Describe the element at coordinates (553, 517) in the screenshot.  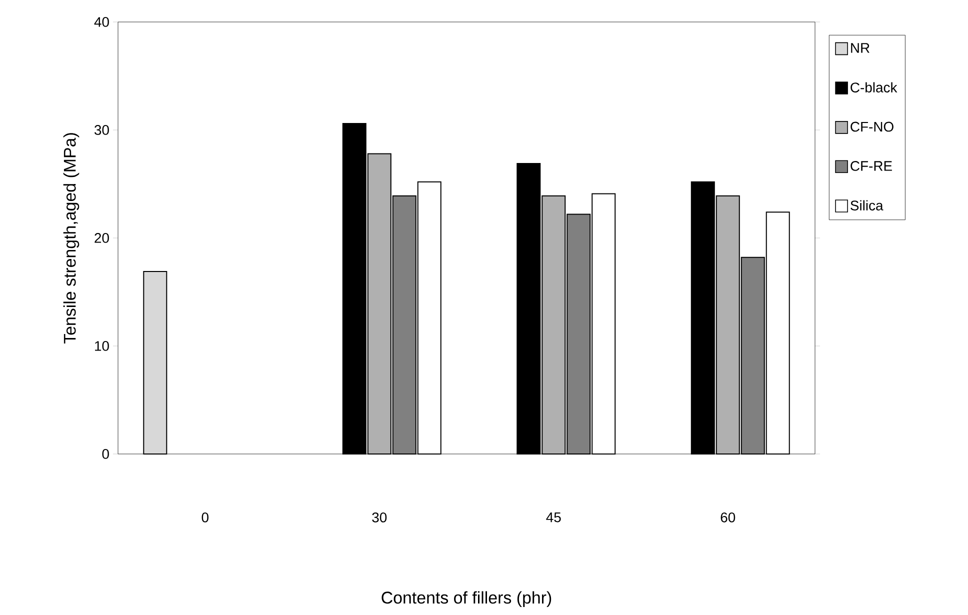
I see `x-tick-label: 45` at that location.